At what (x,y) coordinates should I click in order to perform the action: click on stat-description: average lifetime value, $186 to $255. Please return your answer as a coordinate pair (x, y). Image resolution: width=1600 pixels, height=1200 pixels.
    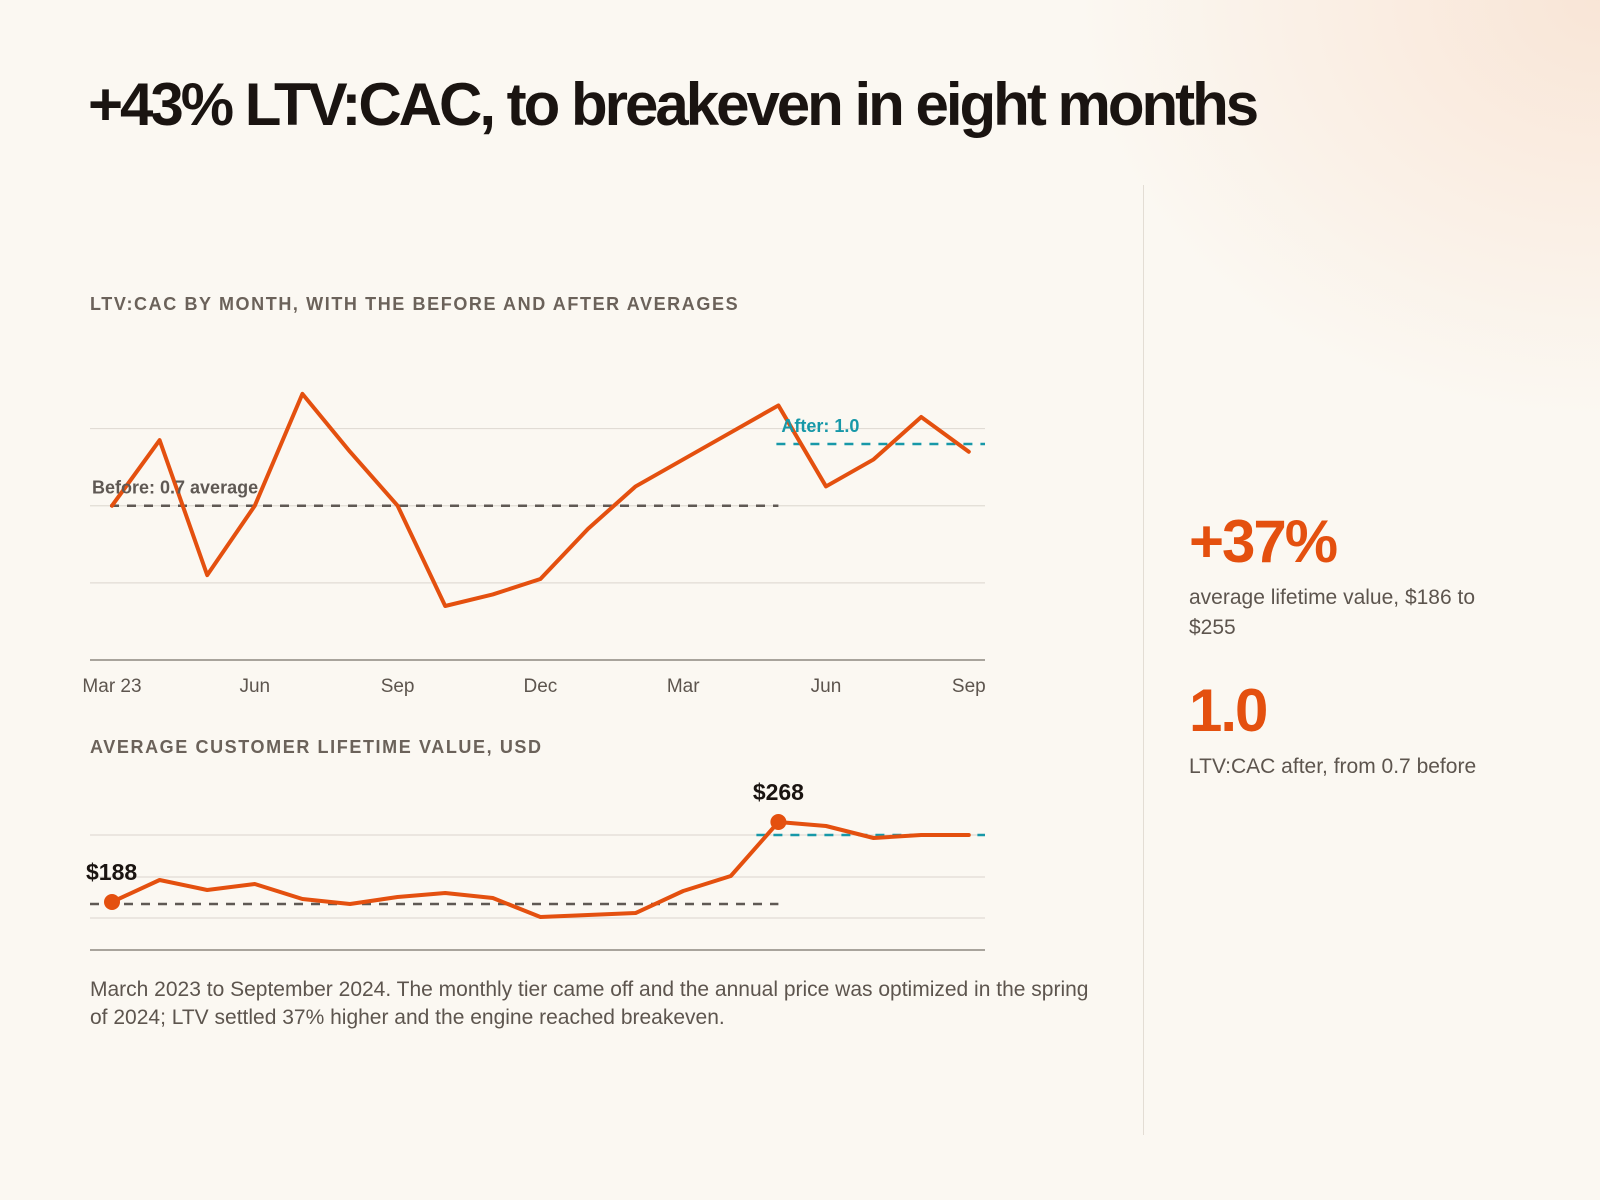
    Looking at the image, I should click on (1332, 612).